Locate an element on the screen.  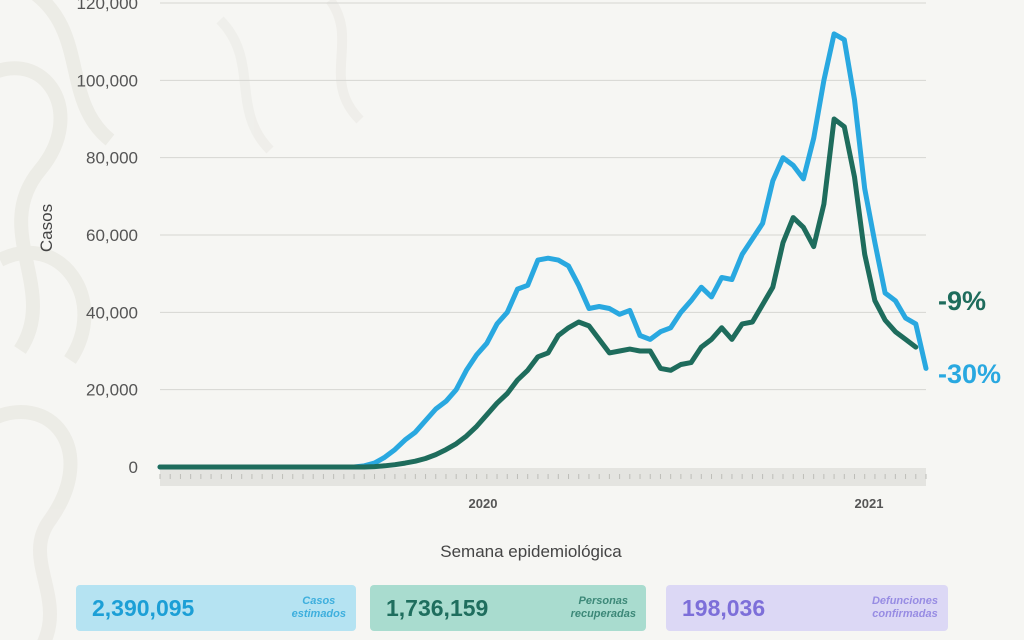
confirmed-deaths-label: Defunciones confirmadas is located at coordinates (904, 607).